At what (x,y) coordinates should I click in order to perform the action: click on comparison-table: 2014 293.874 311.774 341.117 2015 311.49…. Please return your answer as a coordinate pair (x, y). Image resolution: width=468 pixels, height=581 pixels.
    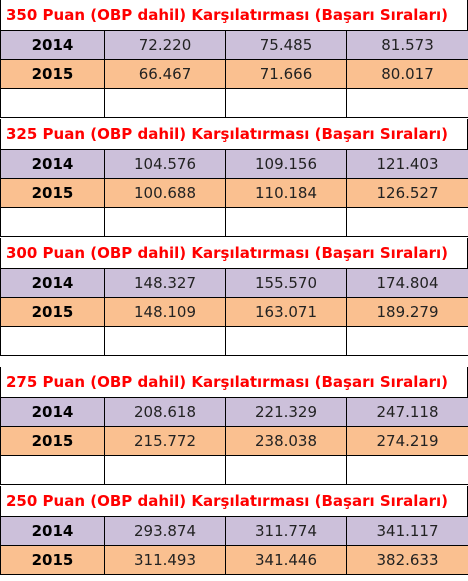
    Looking at the image, I should click on (234, 545).